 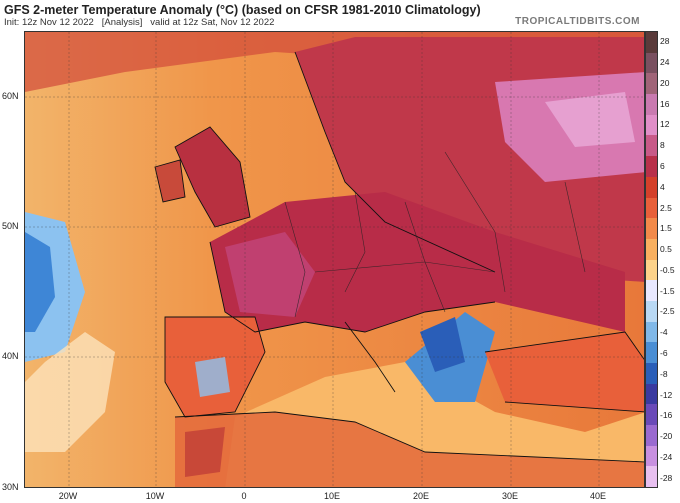 What do you see at coordinates (442, 344) in the screenshot?
I see `cold-anomaly-balkans-core` at bounding box center [442, 344].